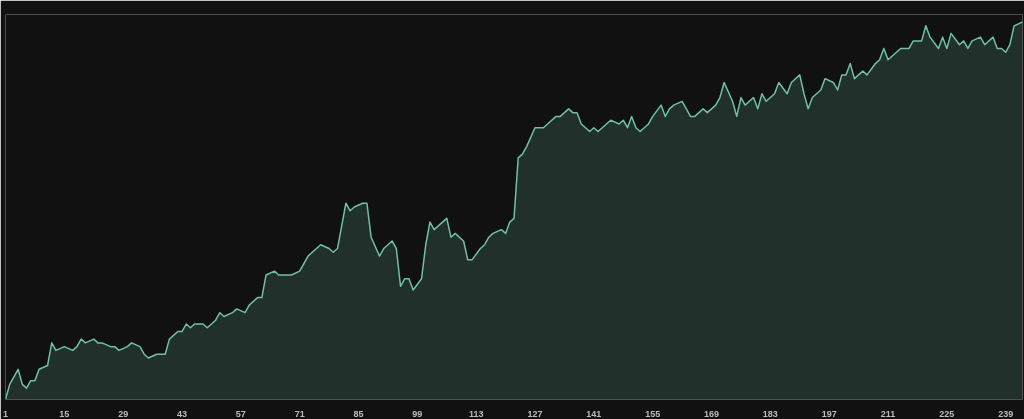 This screenshot has height=419, width=1024. What do you see at coordinates (64, 413) in the screenshot?
I see `x-tick-label: 15` at bounding box center [64, 413].